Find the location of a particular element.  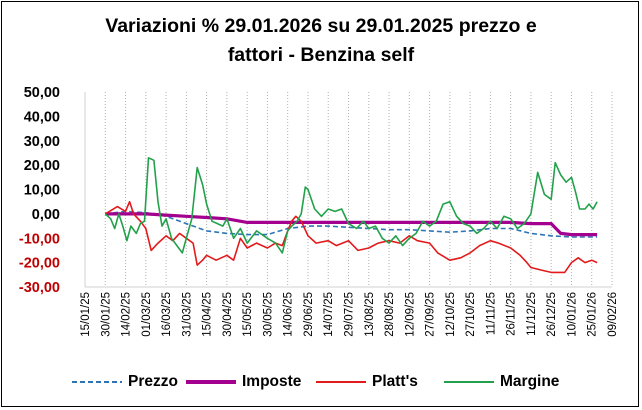

y-tick-label: 40,00 is located at coordinates (42, 117).